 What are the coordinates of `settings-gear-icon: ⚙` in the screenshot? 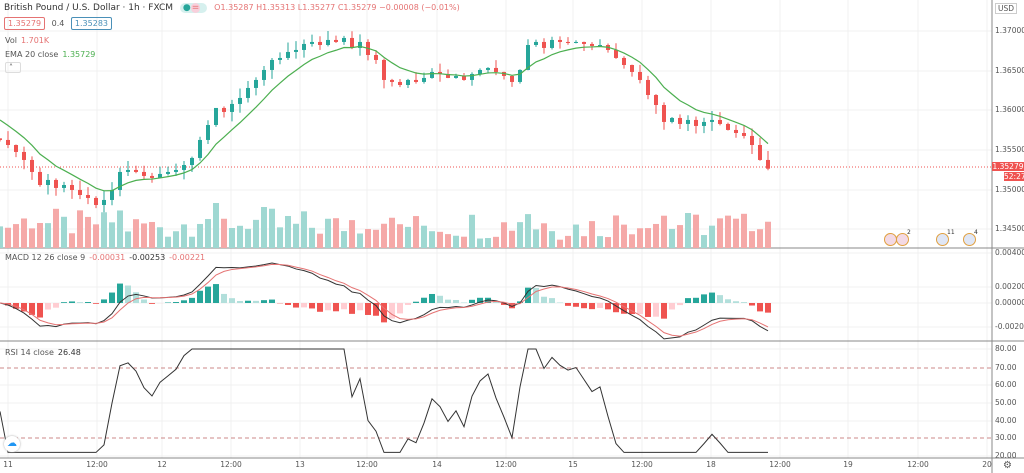 It's located at (1007, 465).